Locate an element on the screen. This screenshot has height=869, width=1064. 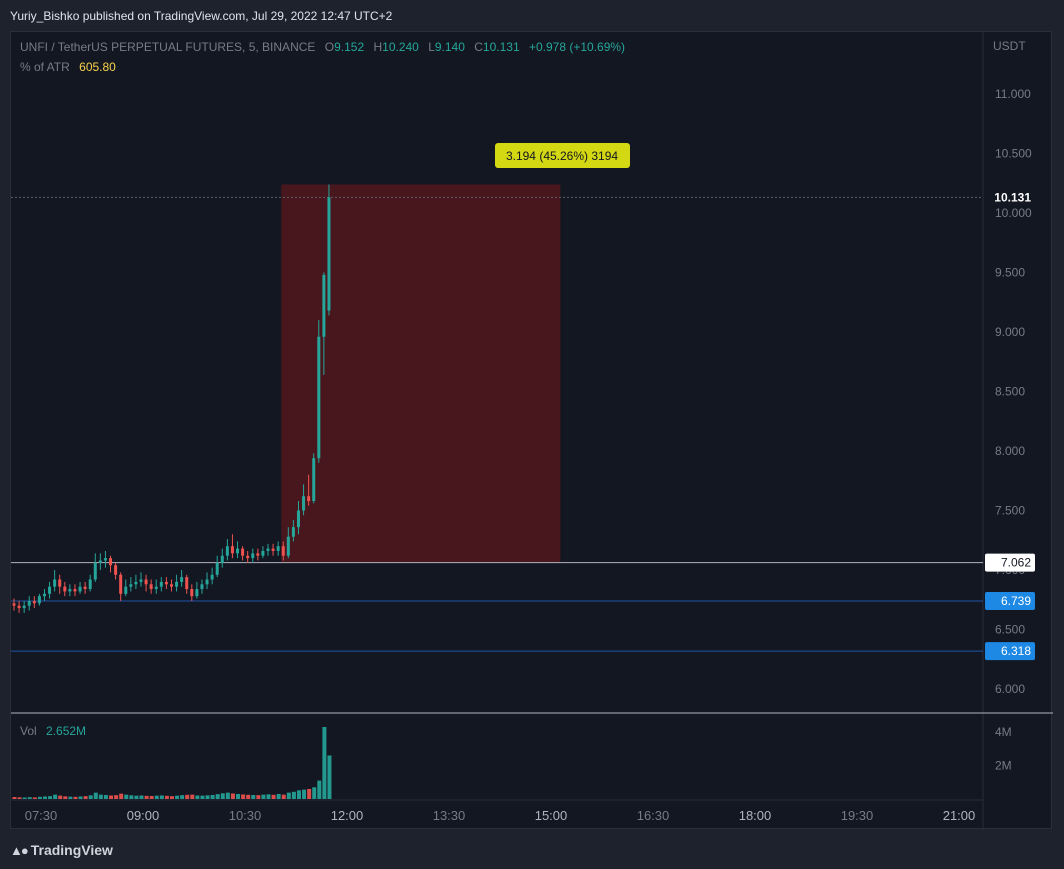
close-label: C is located at coordinates (478, 47).